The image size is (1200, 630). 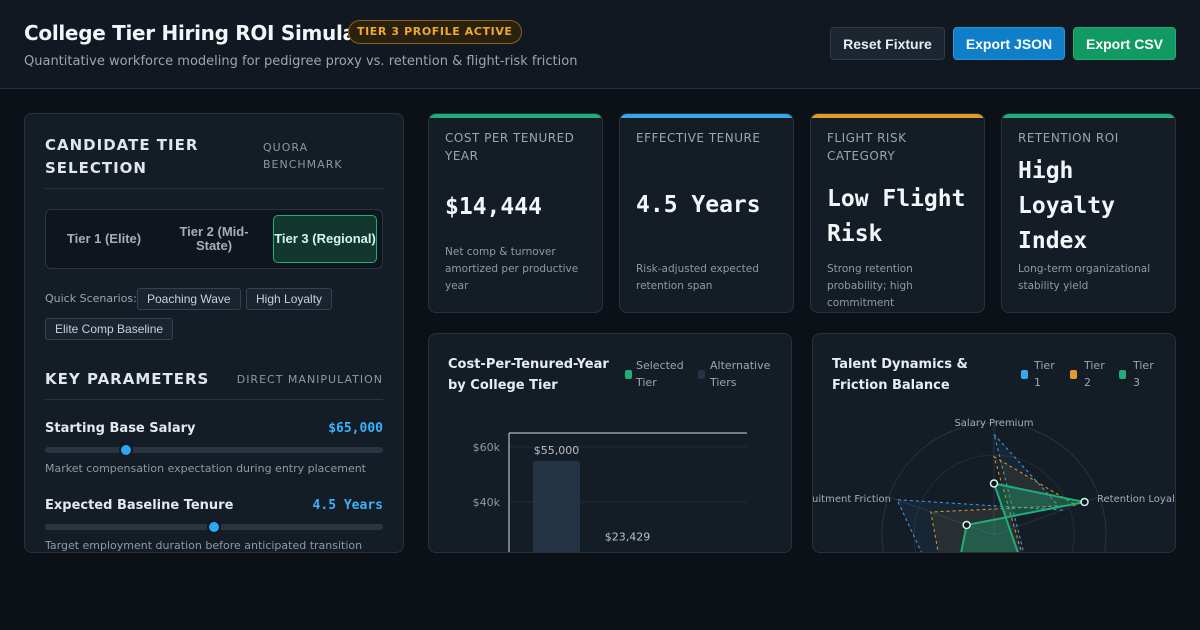 I want to click on kpi-value: High Loyalty Index, so click(x=1066, y=206).